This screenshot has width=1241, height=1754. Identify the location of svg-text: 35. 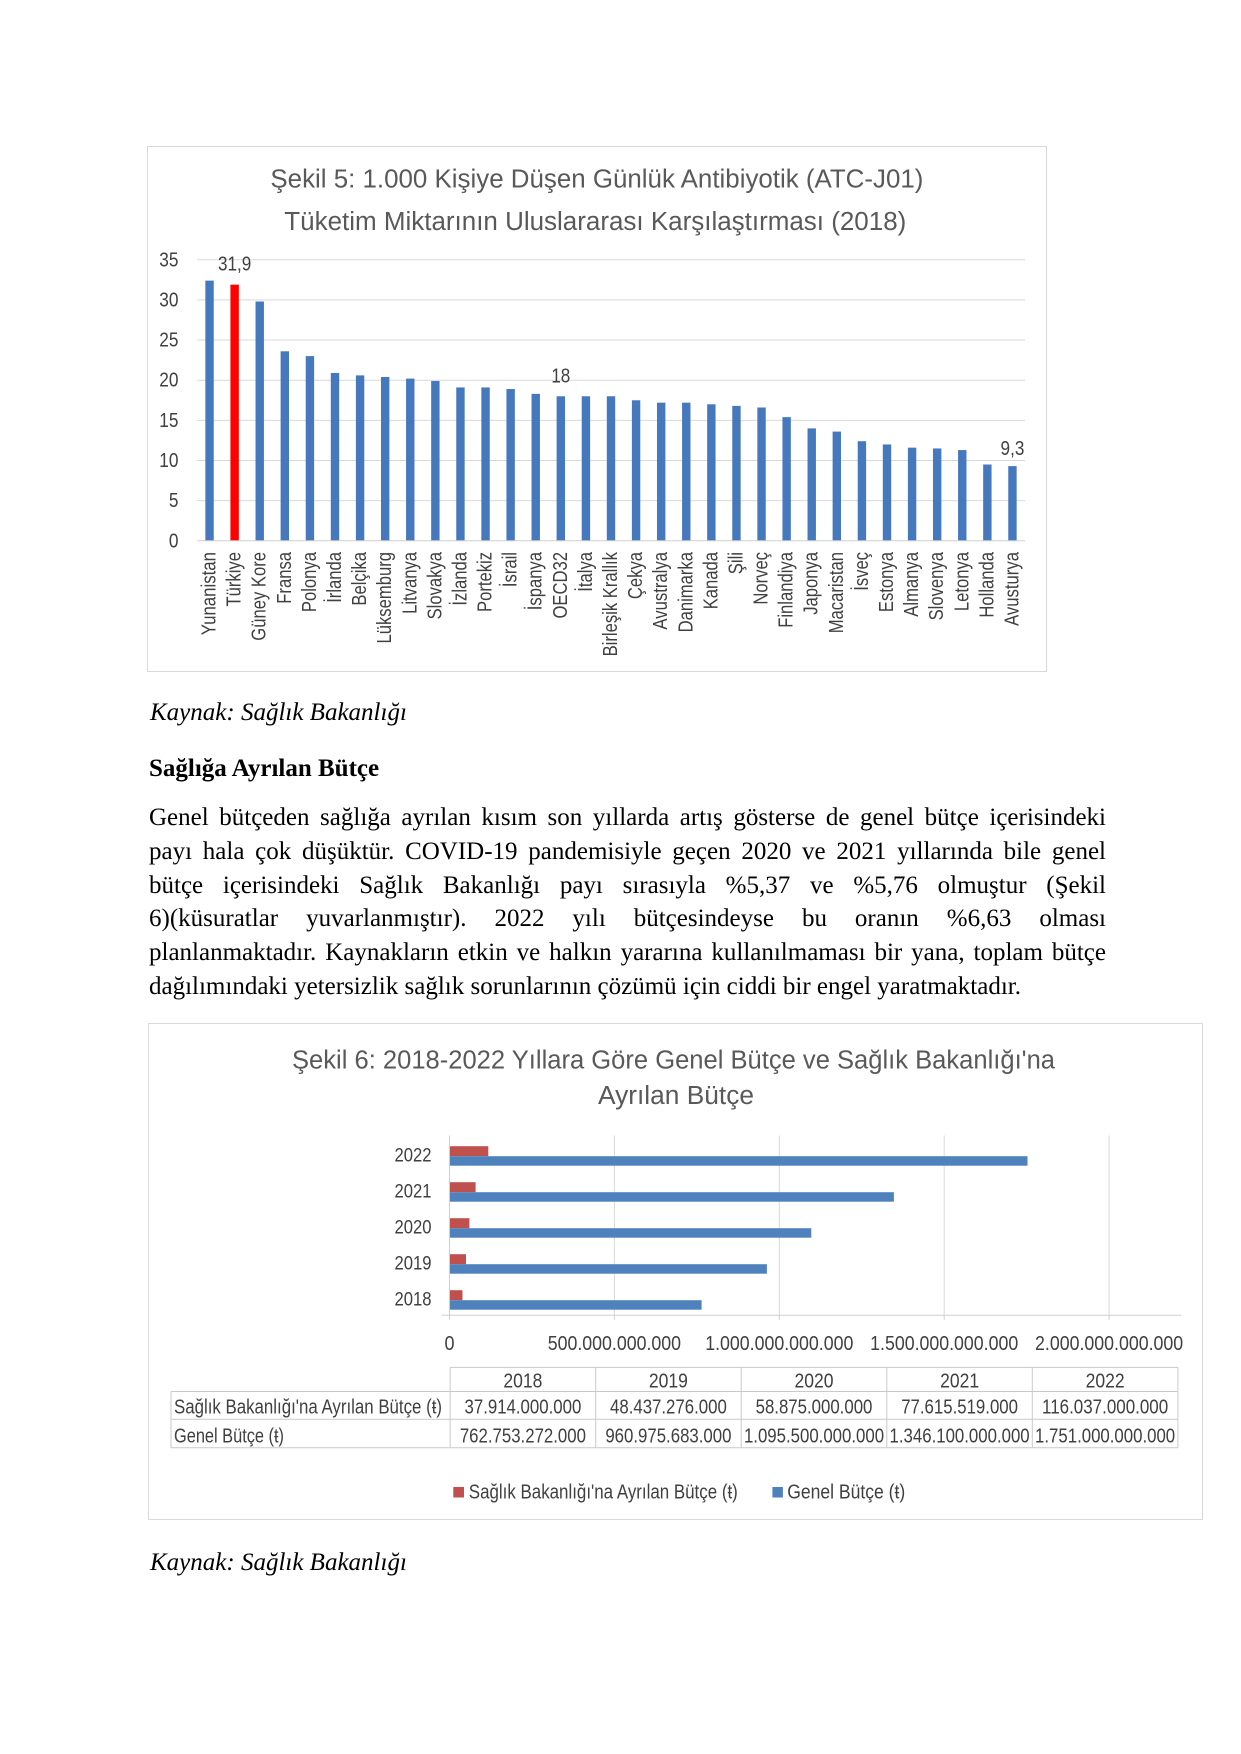
(168, 260).